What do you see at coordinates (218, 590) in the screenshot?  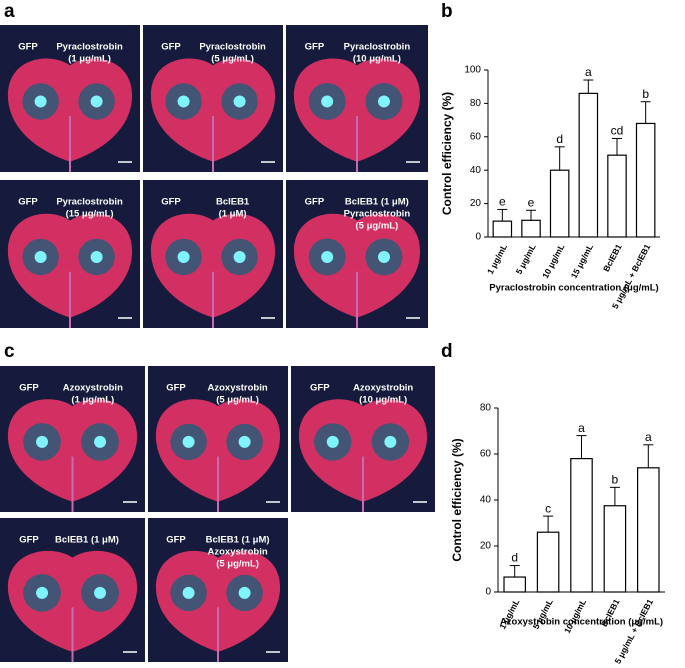 I see `leaf-photo: GFP BcIEB1 (1 μM)Azoxystrobin(5 μg/mL)` at bounding box center [218, 590].